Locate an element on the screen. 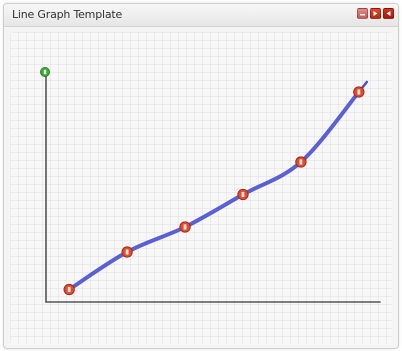 The image size is (402, 351). window-controls is located at coordinates (375, 13).